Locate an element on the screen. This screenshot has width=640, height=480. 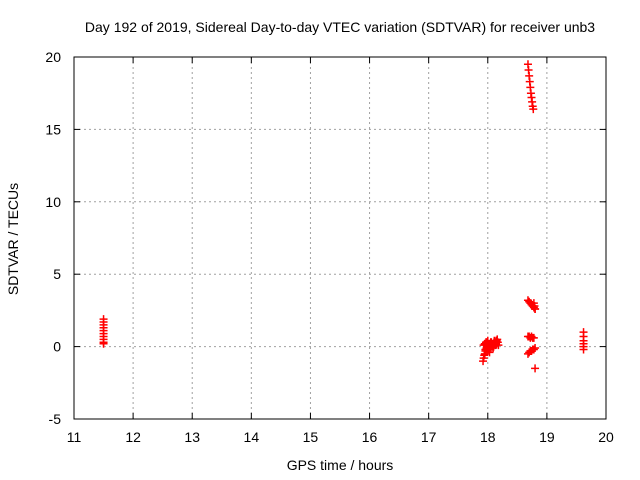
x-axis-label: GPS time / hours is located at coordinates (340, 465).